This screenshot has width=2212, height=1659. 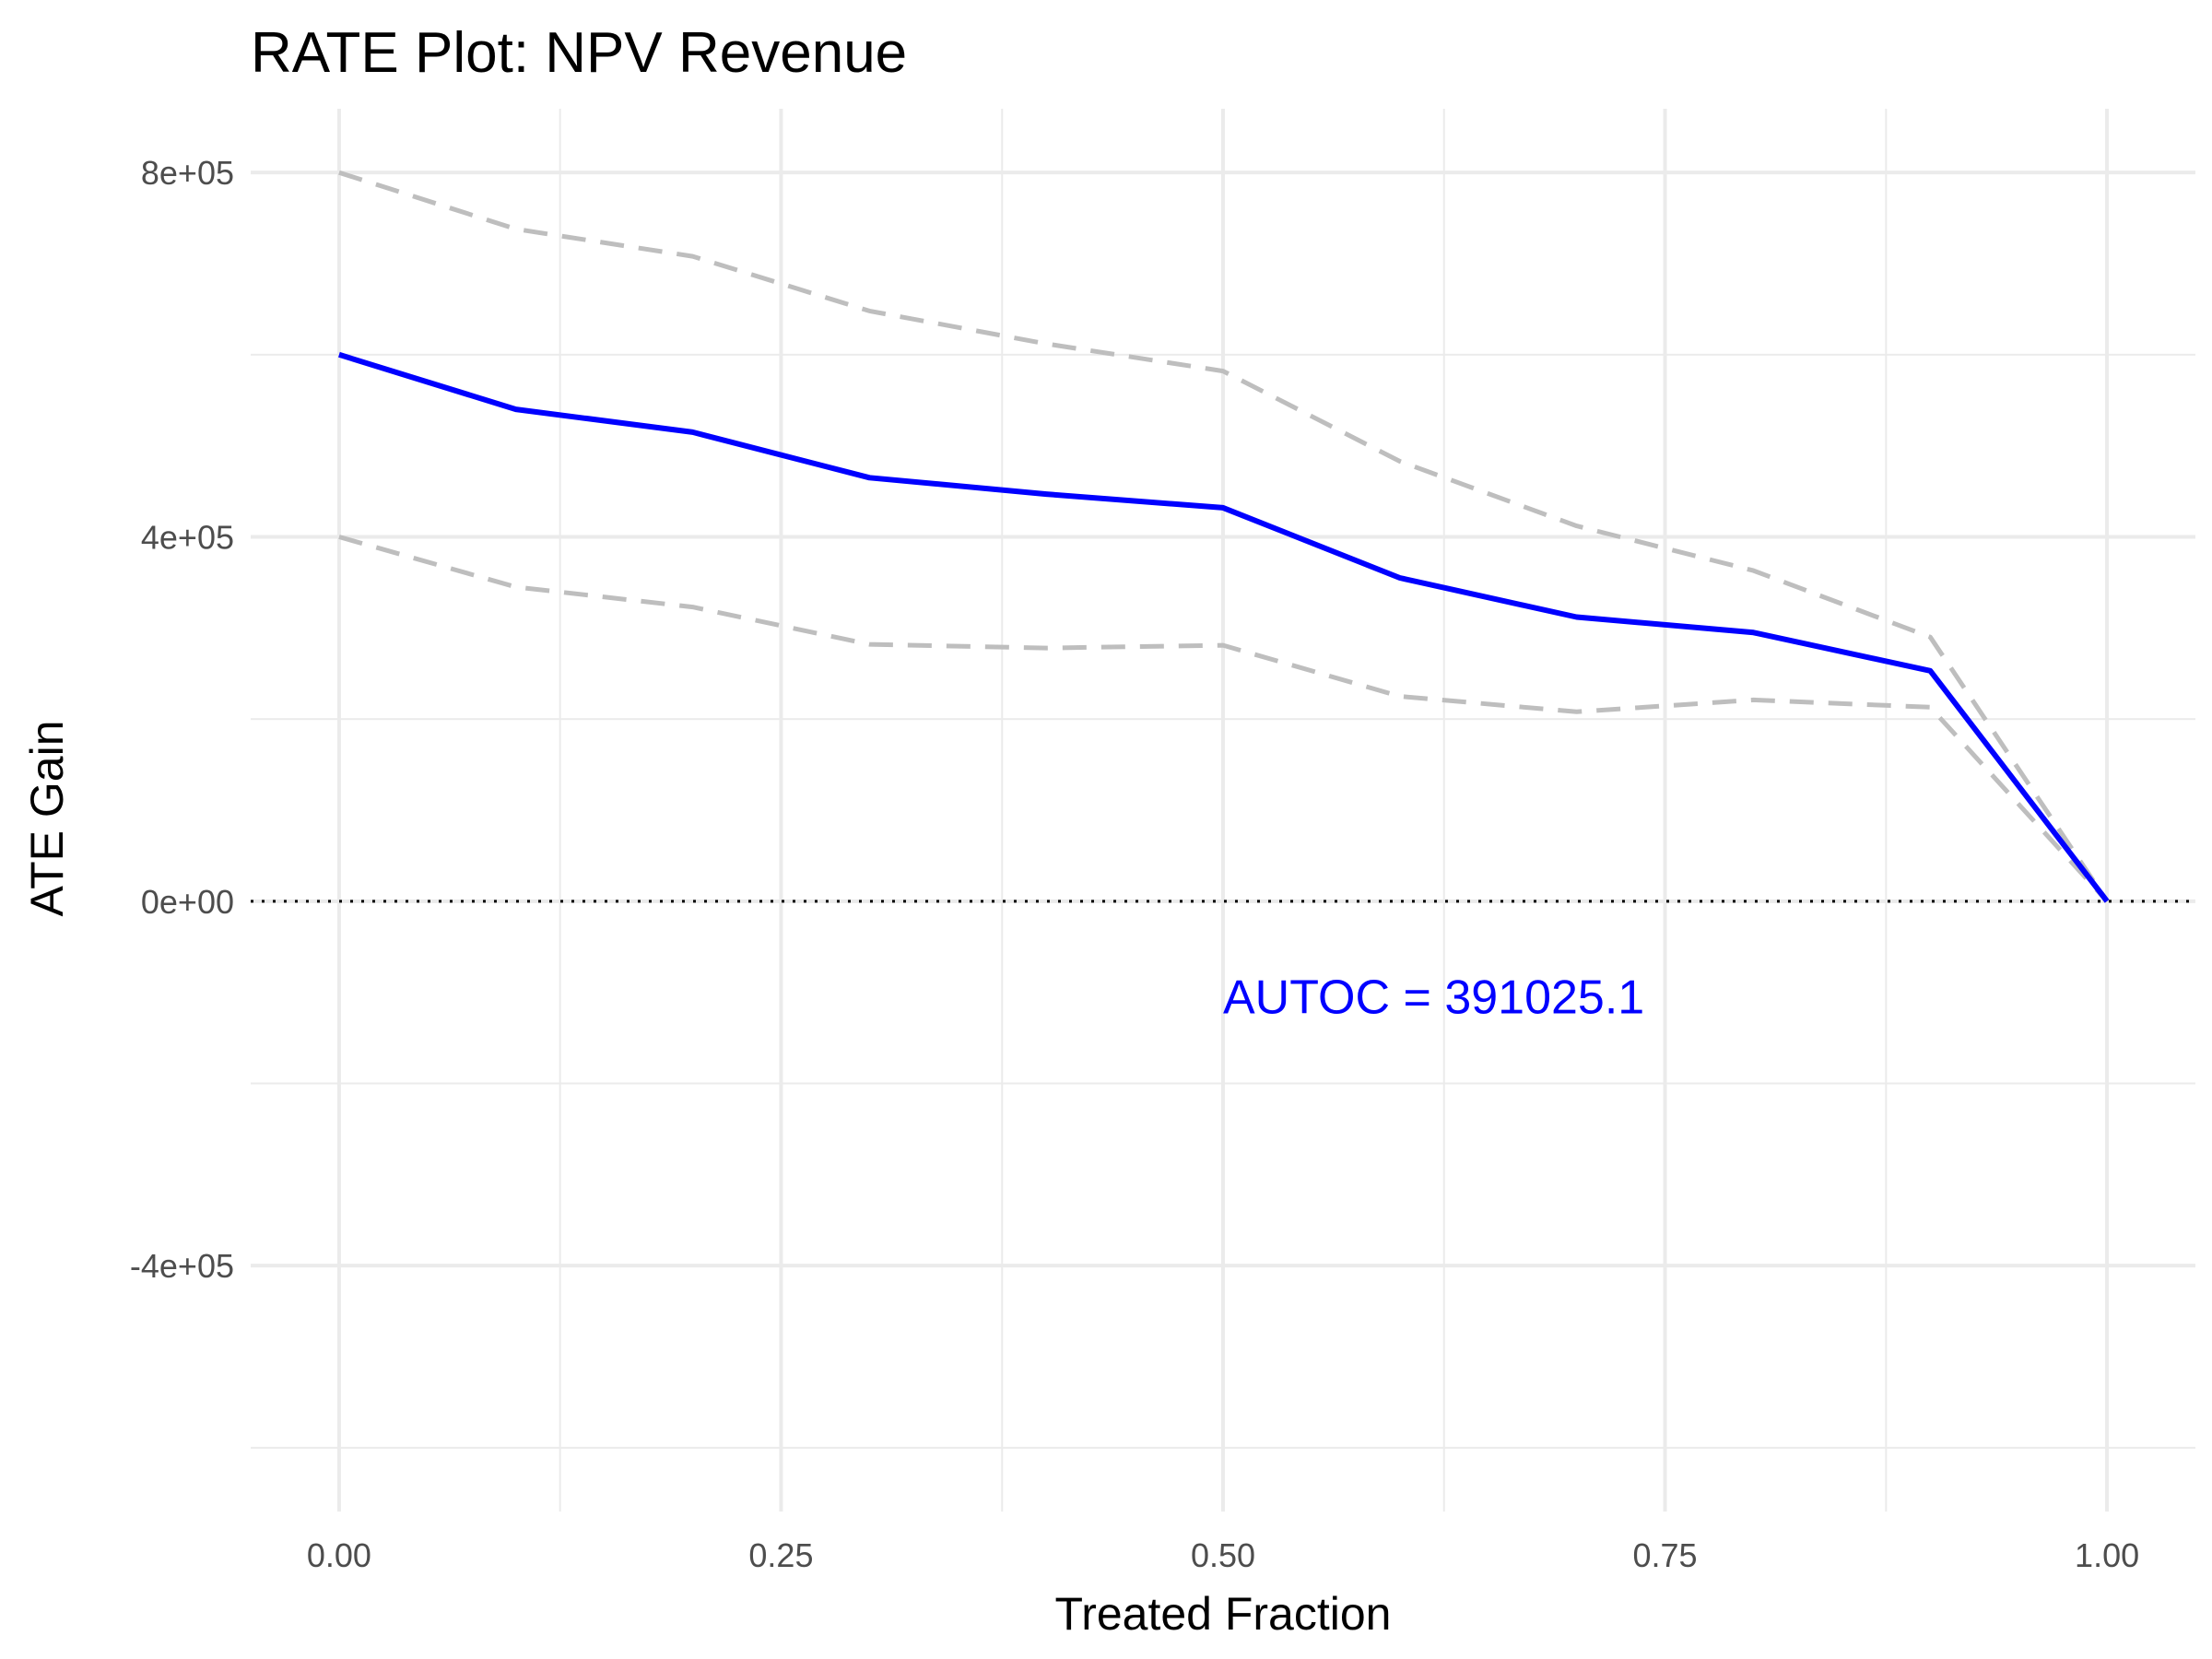 I want to click on y-tick-label: 8e+05, so click(x=187, y=173).